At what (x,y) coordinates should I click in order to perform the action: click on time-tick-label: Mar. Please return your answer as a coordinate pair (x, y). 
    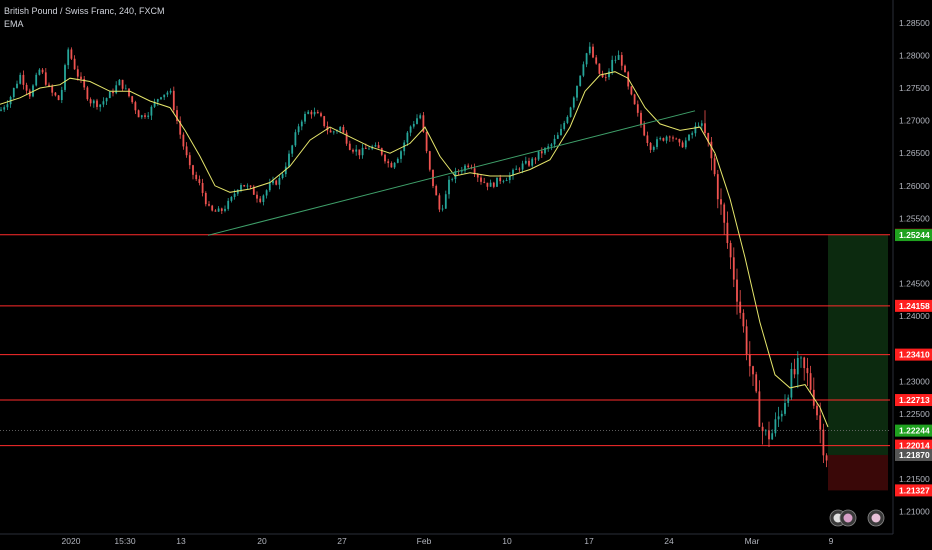
    Looking at the image, I should click on (752, 541).